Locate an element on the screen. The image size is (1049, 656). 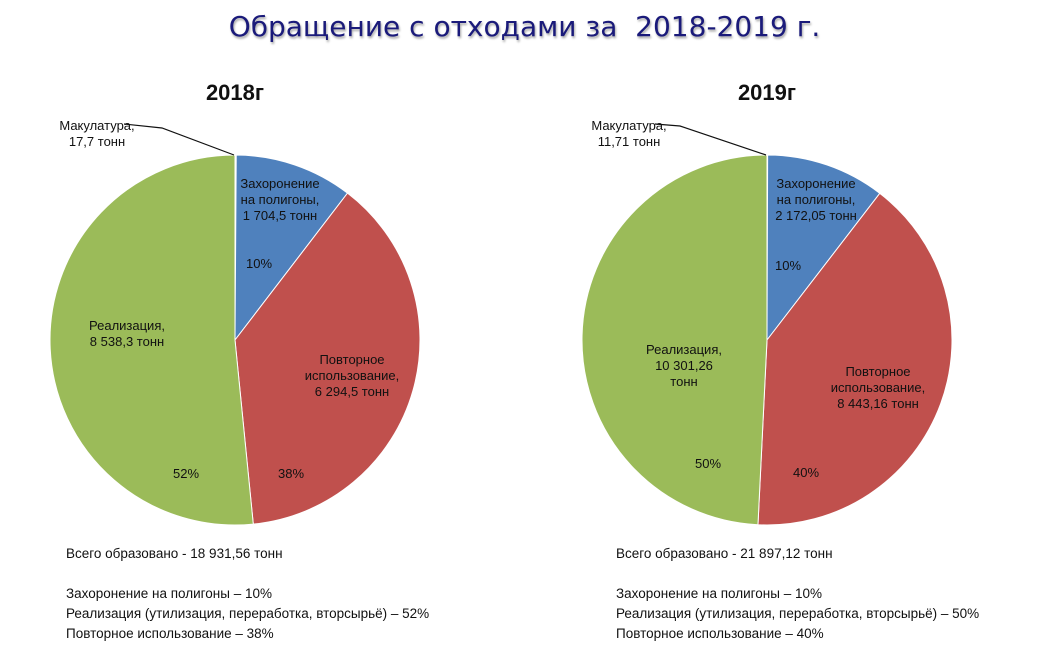
summary-line: Повторное использование – 40% is located at coordinates (720, 633).